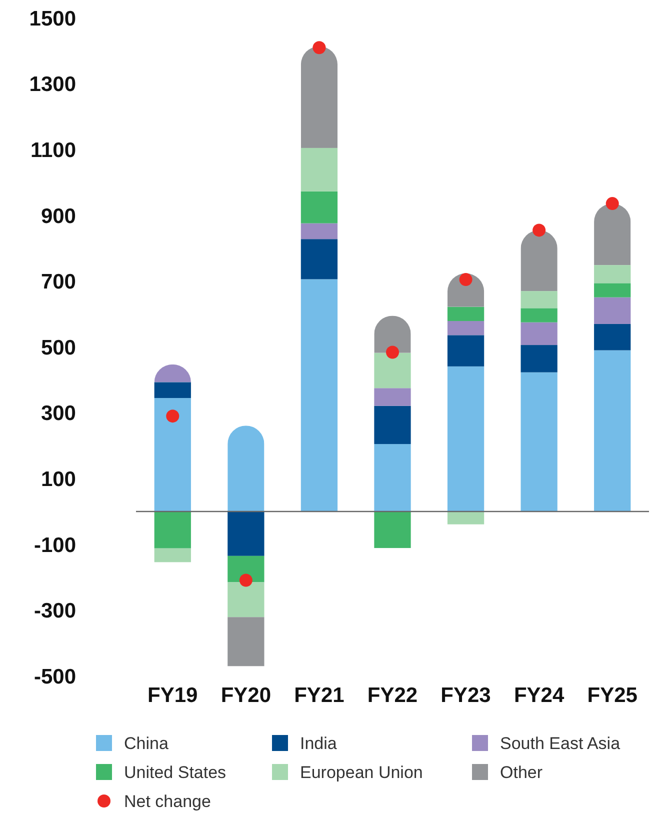 The image size is (653, 814). What do you see at coordinates (173, 695) in the screenshot?
I see `x-tick-label: FY19` at bounding box center [173, 695].